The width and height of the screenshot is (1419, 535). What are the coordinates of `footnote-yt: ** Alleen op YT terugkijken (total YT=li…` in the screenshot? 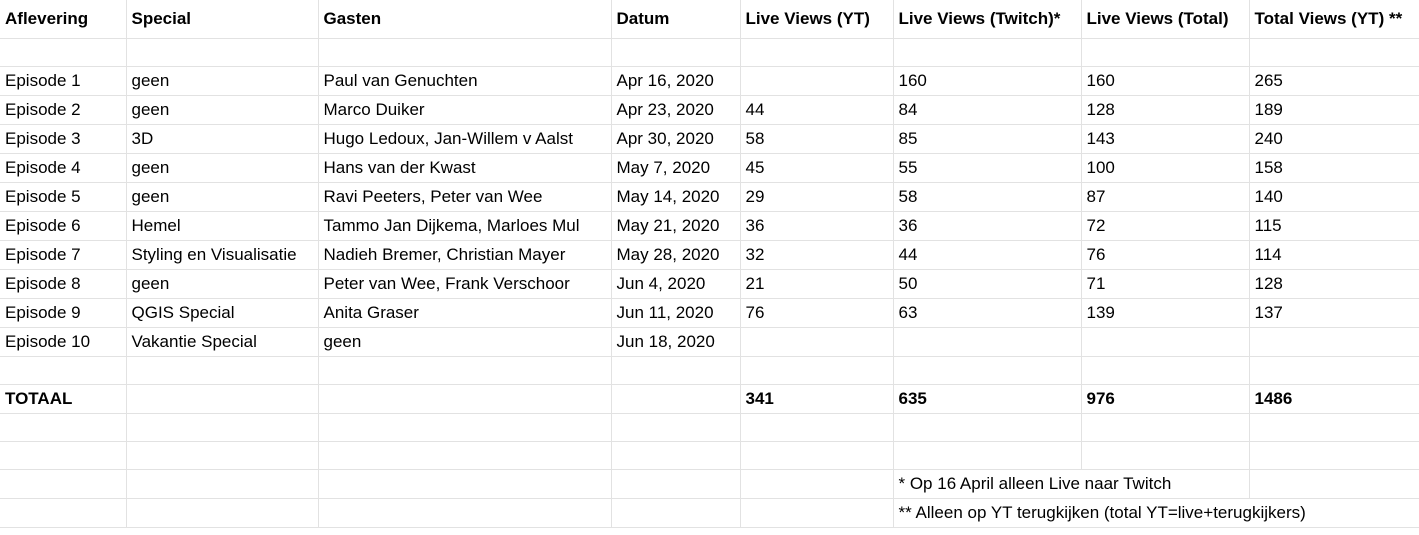 It's located at (1099, 513).